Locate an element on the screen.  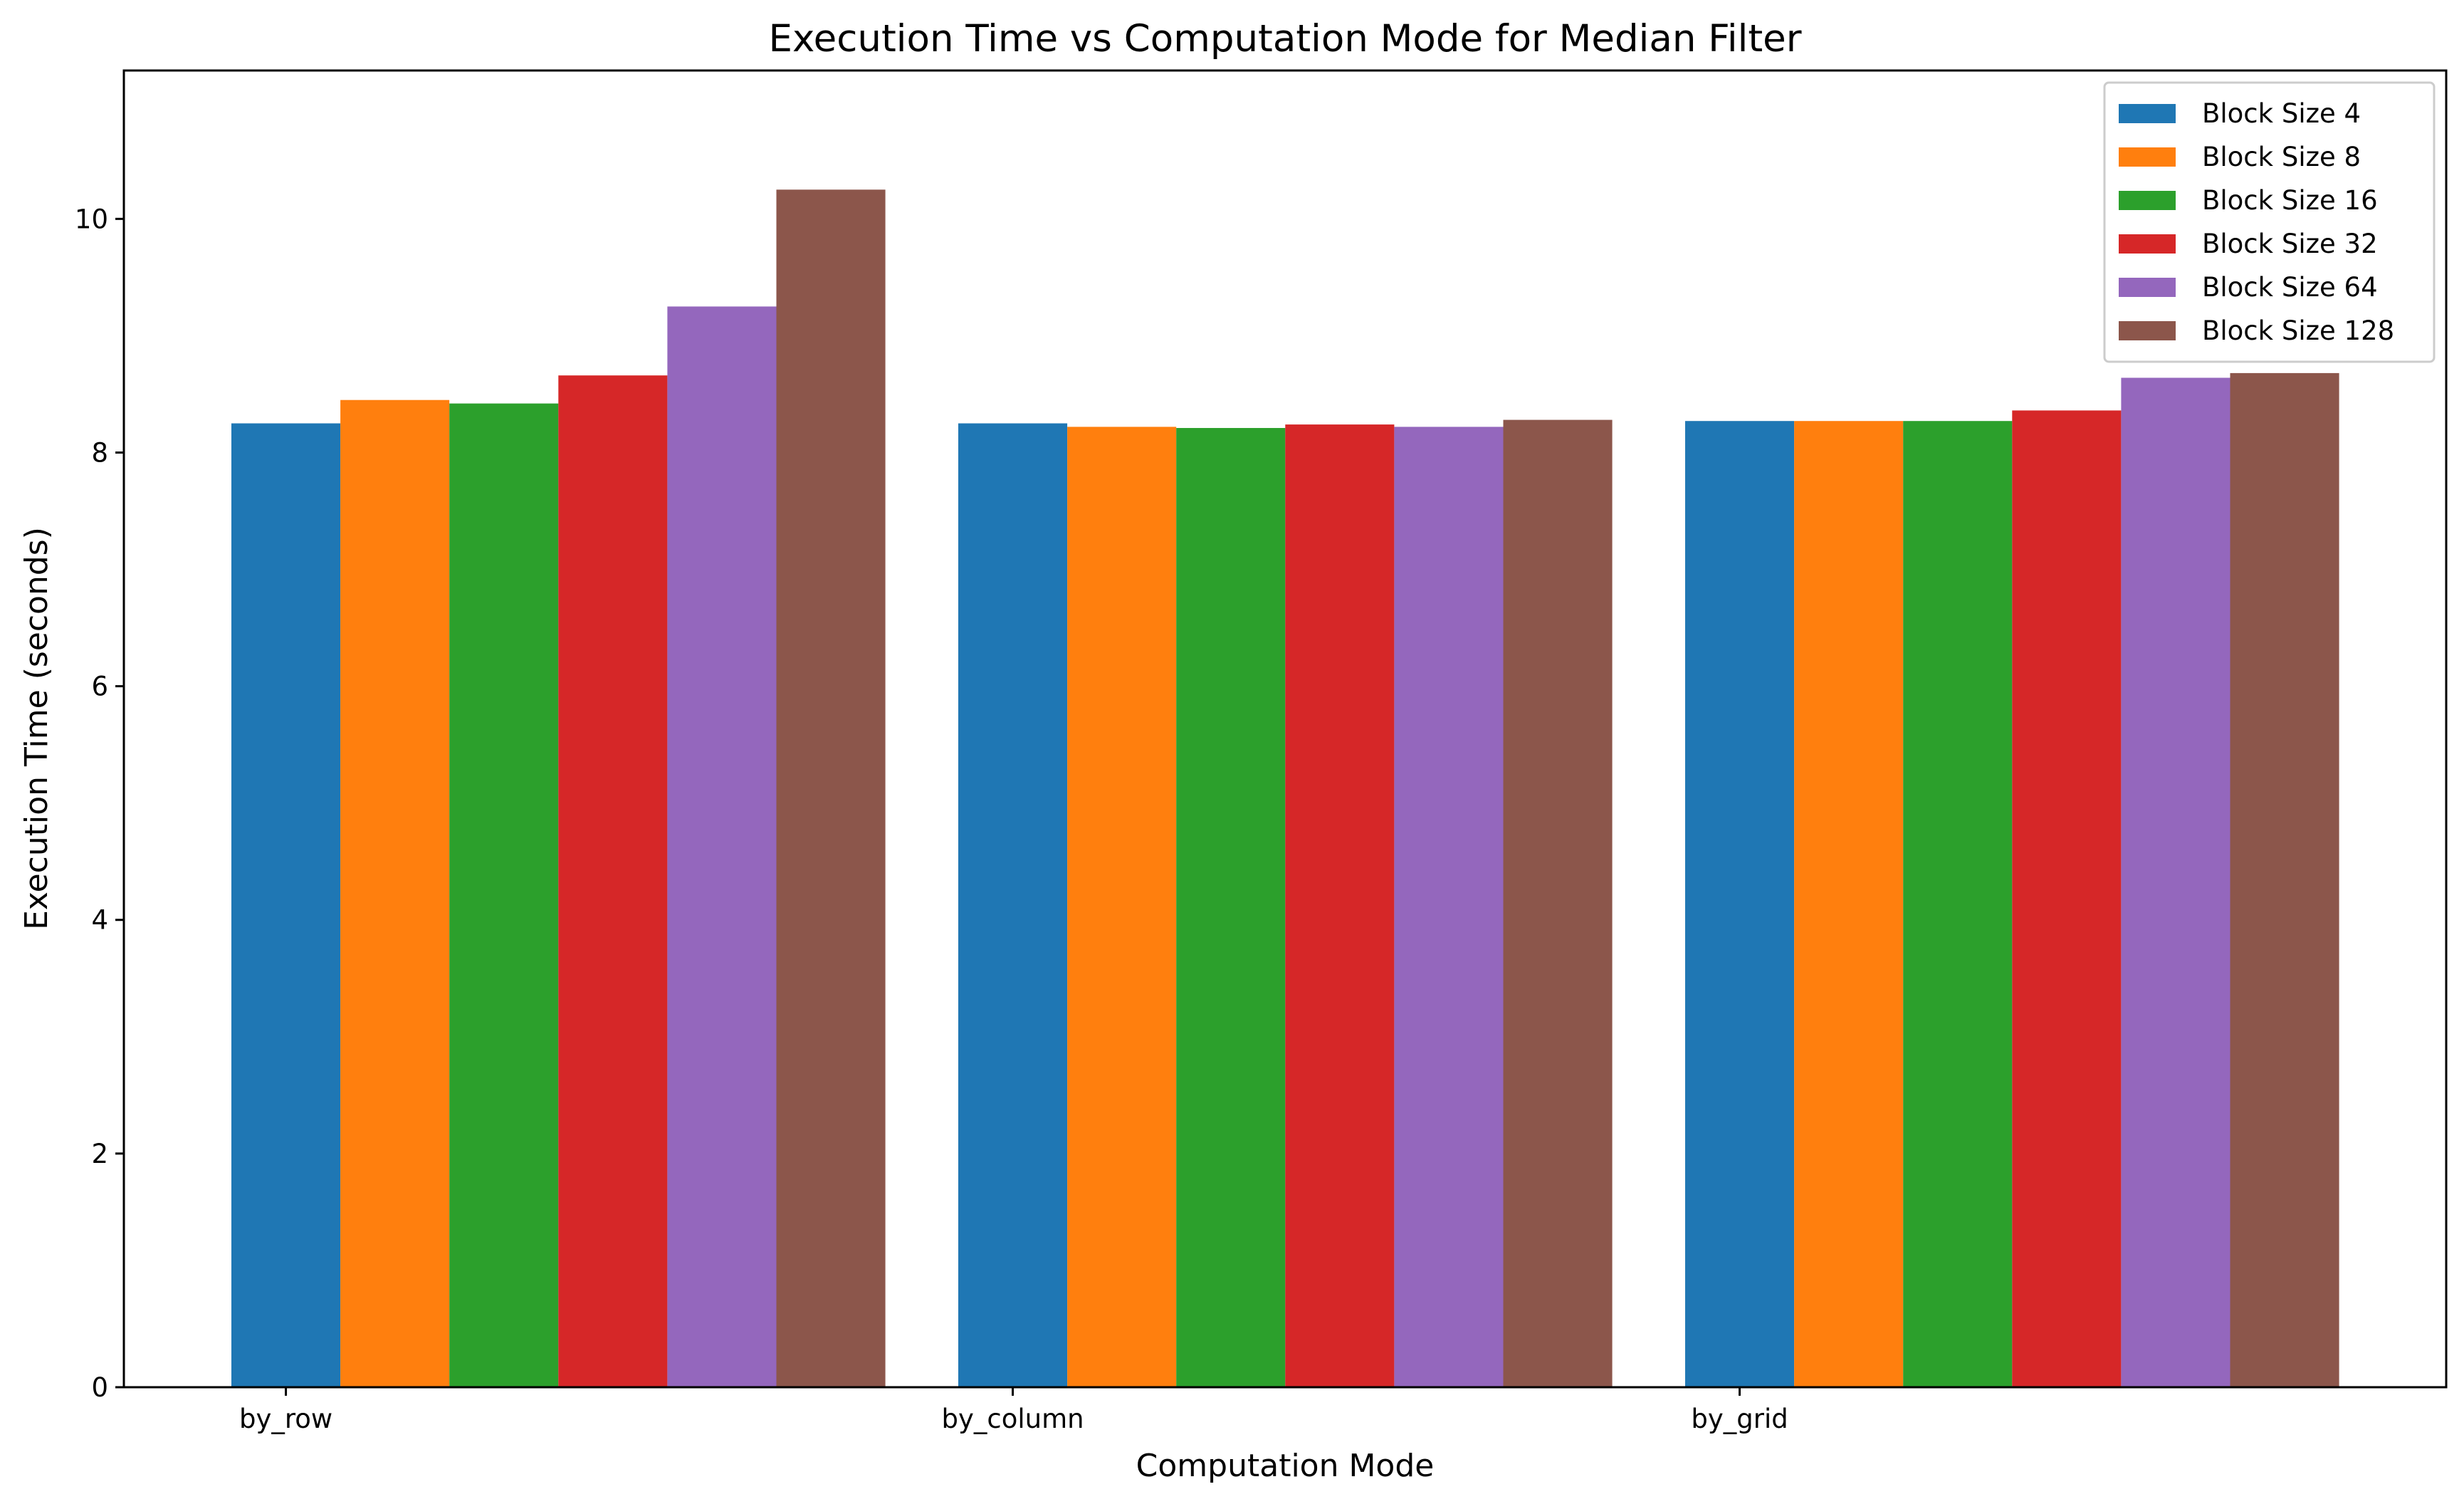
legend-label: Block Size 8 is located at coordinates (2281, 157).